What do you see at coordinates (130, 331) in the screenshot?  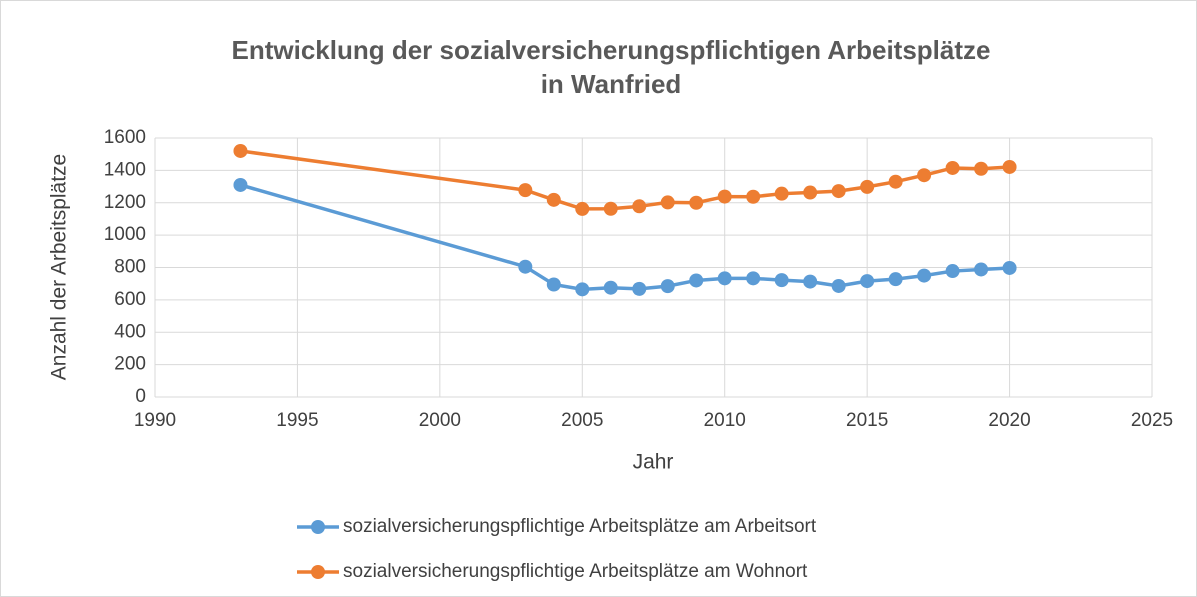 I see `y-tick-label: 400` at bounding box center [130, 331].